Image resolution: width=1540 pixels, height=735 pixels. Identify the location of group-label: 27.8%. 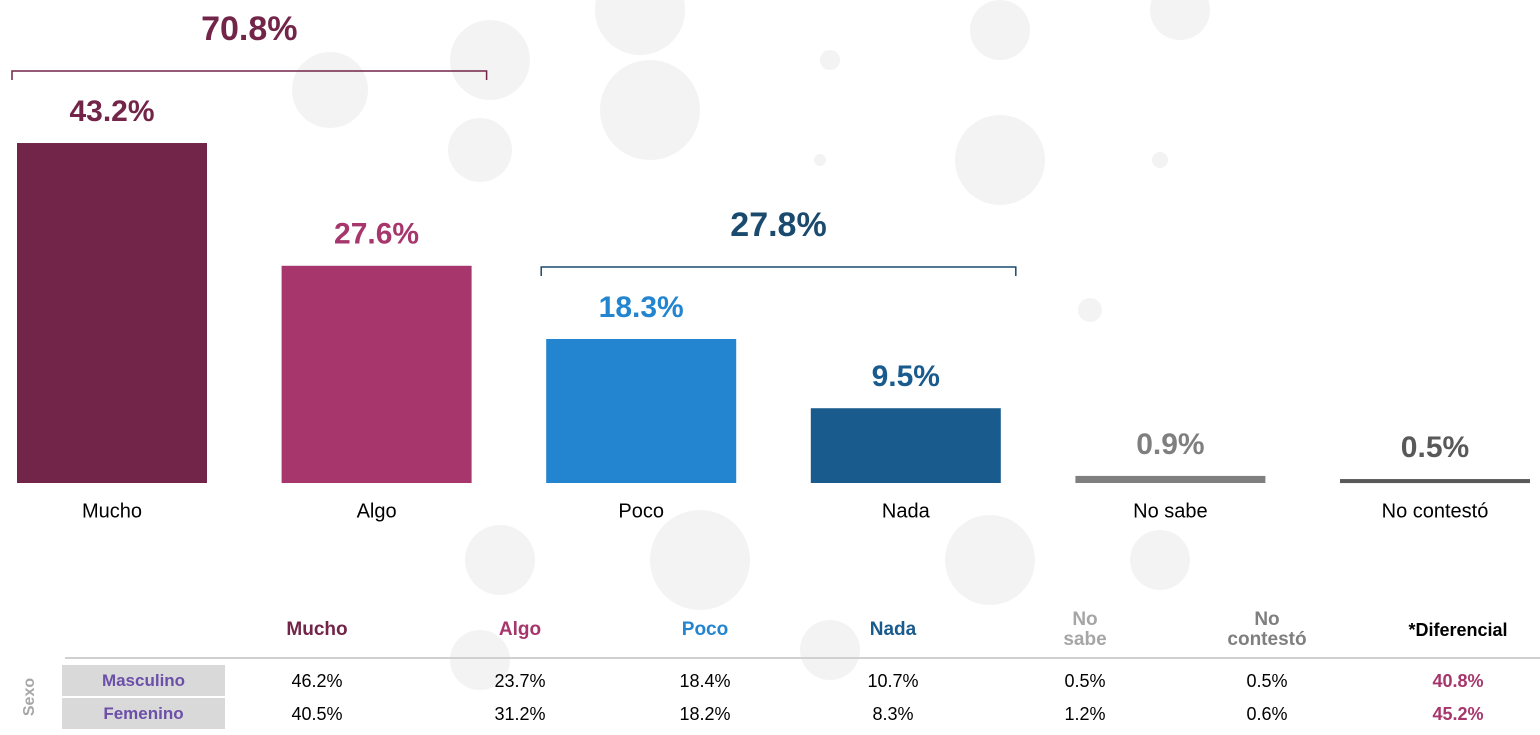
(778, 225).